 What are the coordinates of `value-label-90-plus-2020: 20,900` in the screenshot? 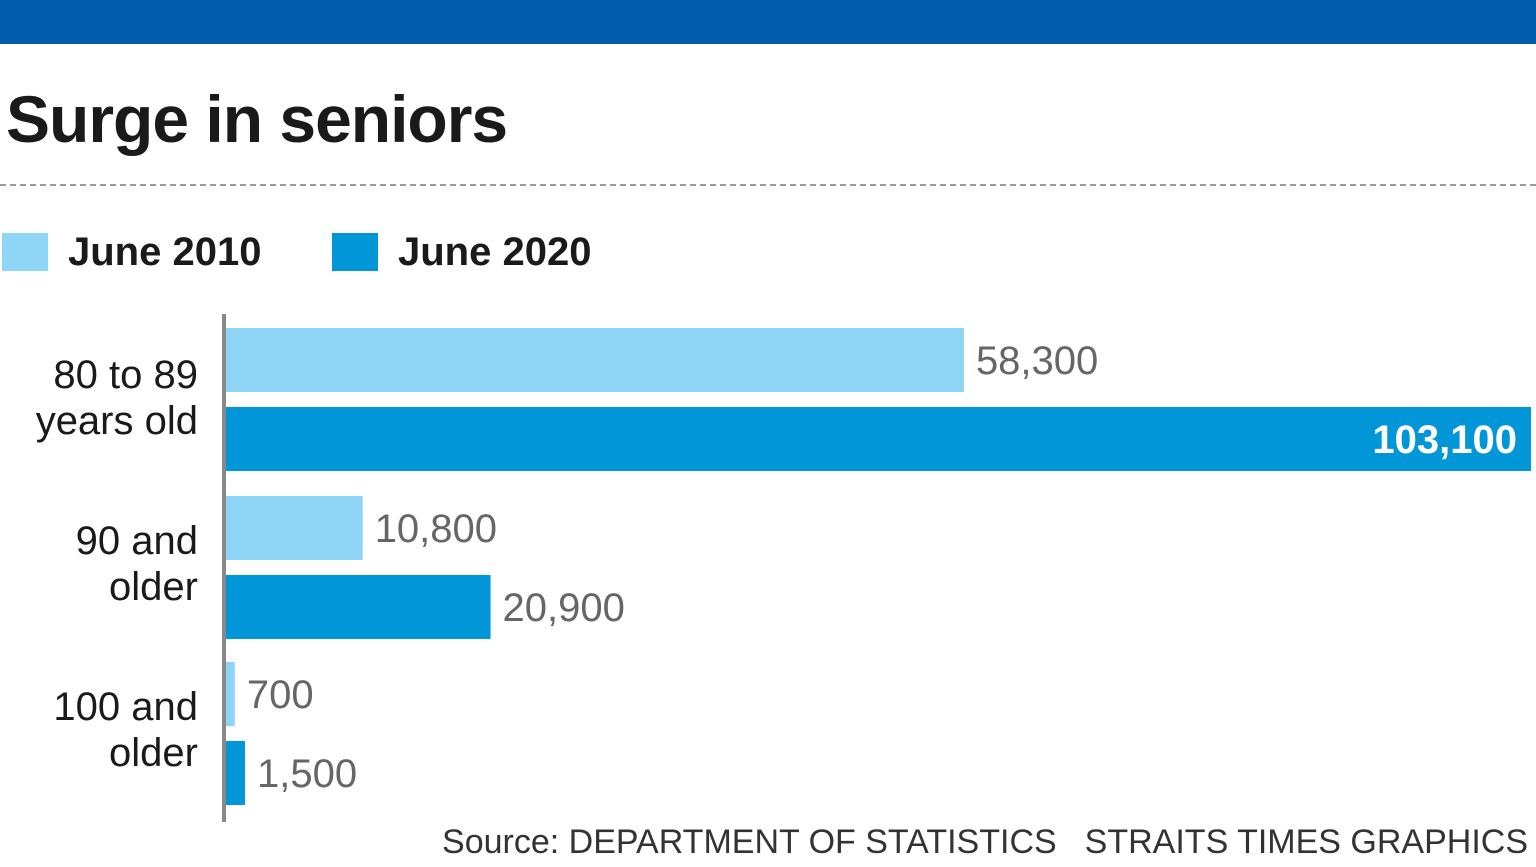 It's located at (564, 608).